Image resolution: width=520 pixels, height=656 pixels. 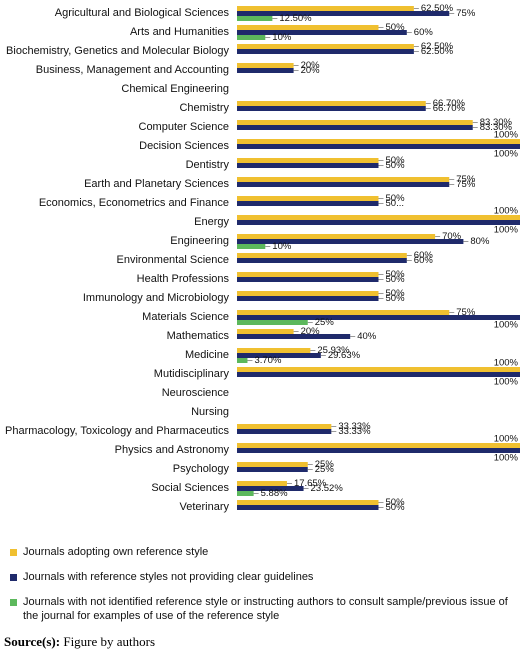 I want to click on legend-label: Journals adopting own reference style, so click(x=116, y=552).